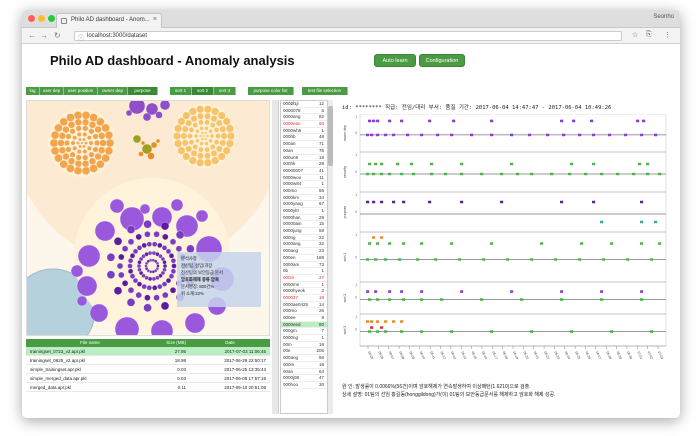 Image resolution: width=700 pixels, height=436 pixels. Describe the element at coordinates (225, 91) in the screenshot. I see `tab-sort-3: sort 3` at that location.